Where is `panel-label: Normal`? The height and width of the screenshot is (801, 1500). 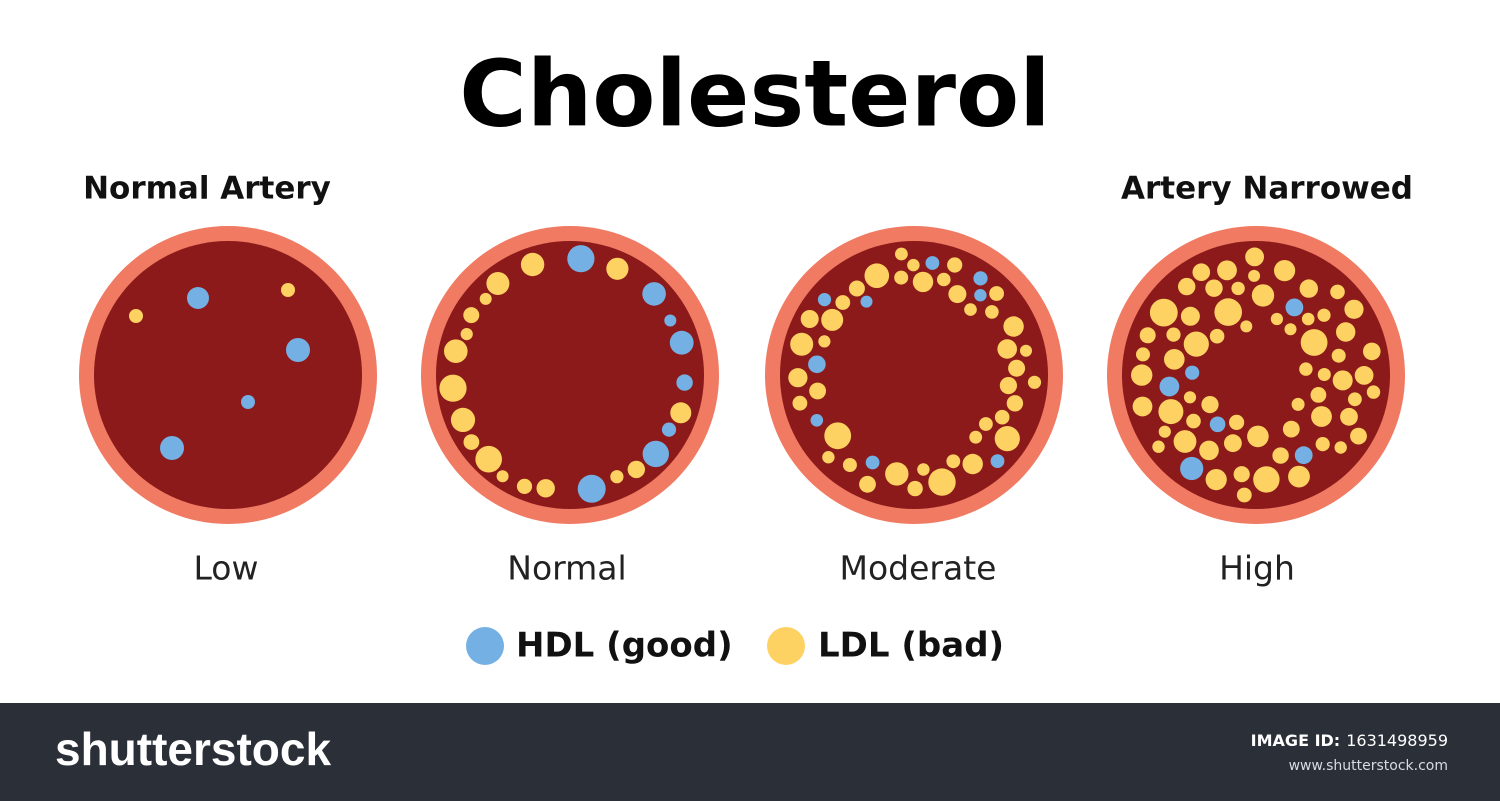
panel-label: Normal is located at coordinates (566, 568).